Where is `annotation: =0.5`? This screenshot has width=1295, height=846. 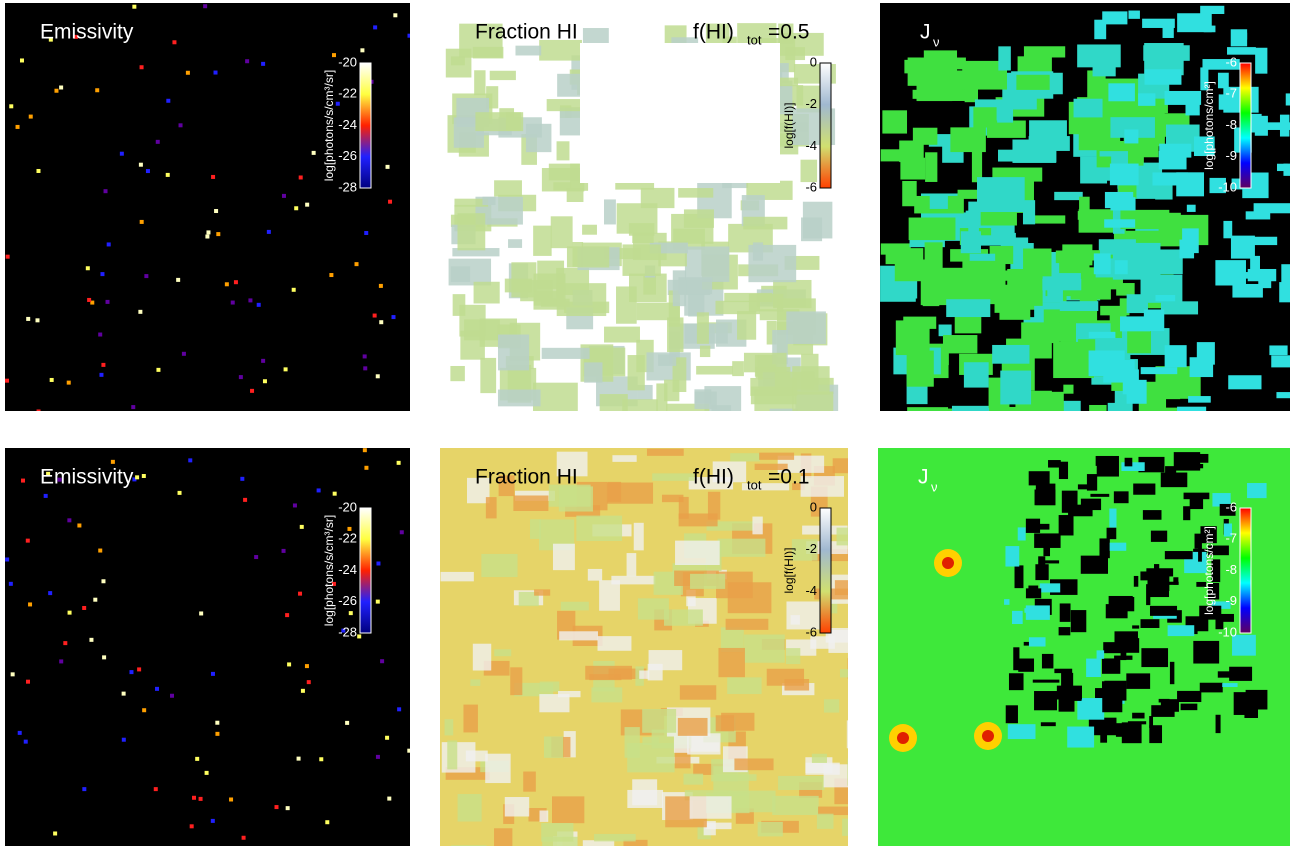 annotation: =0.5 is located at coordinates (788, 32).